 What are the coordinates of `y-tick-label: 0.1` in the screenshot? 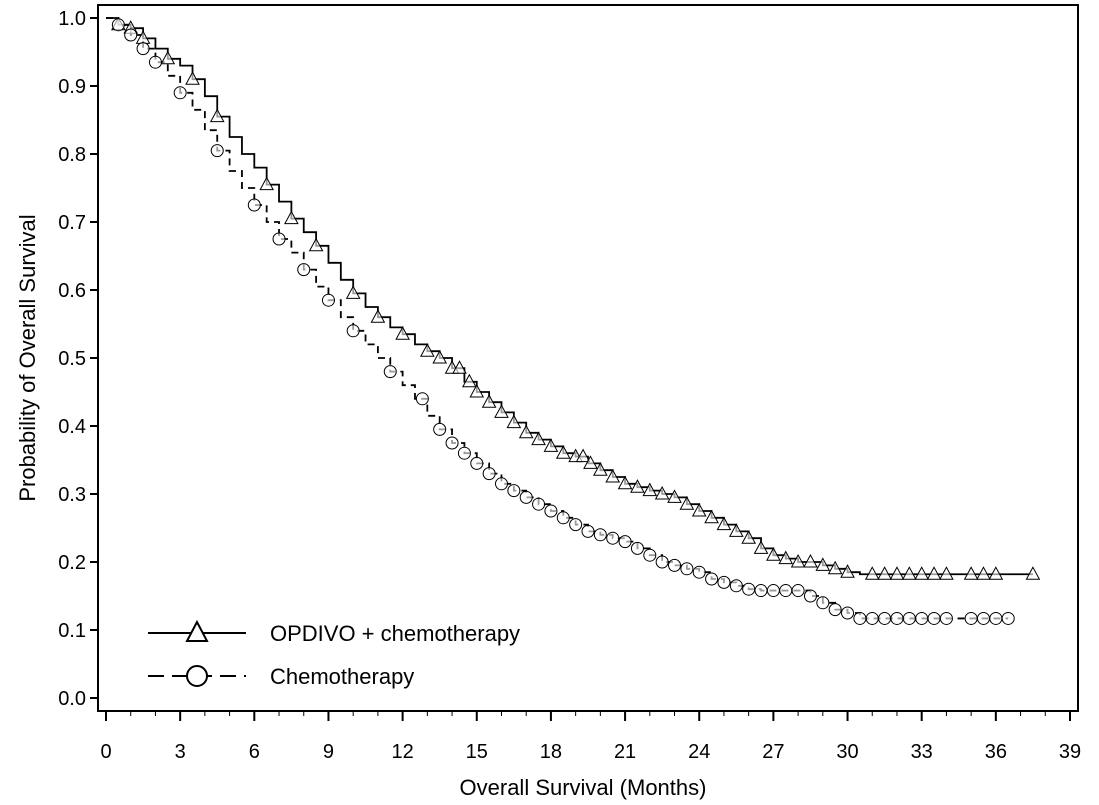 It's located at (72, 631).